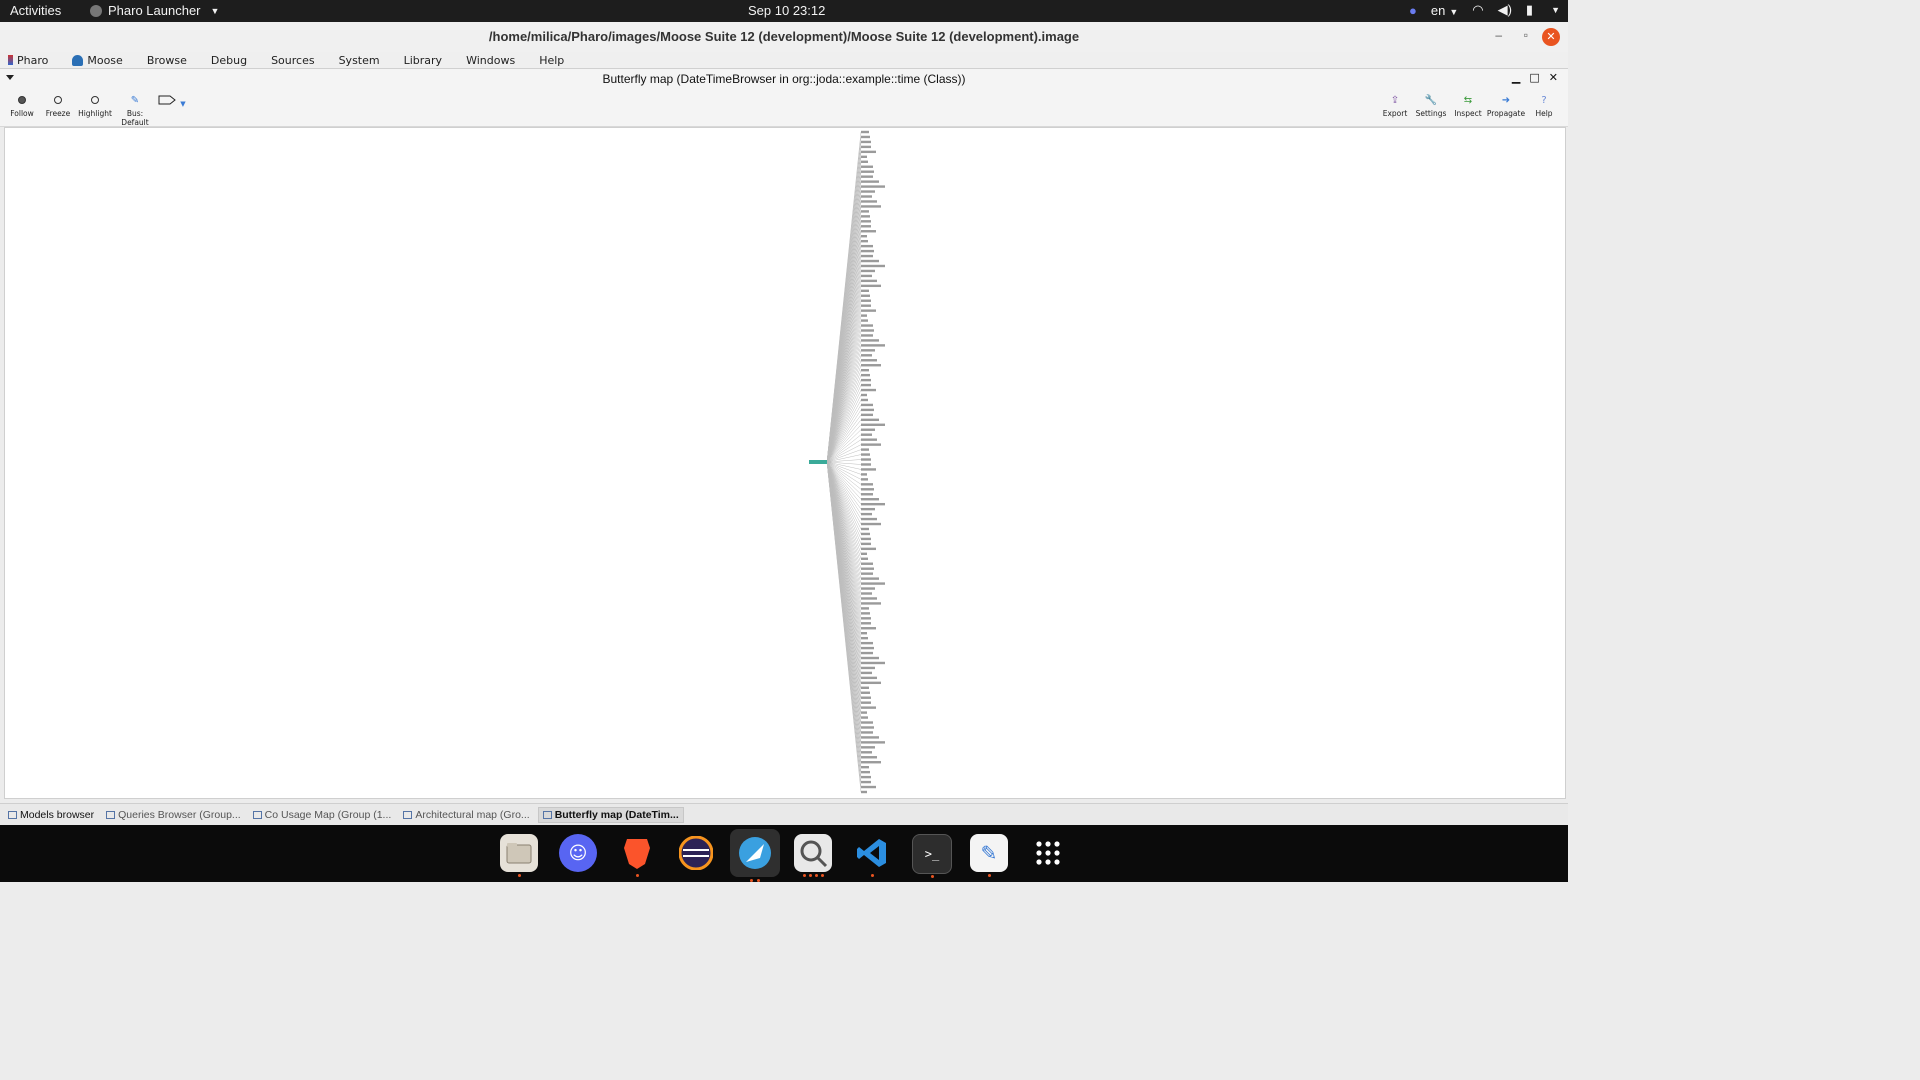  Describe the element at coordinates (637, 855) in the screenshot. I see `brave-icon` at that location.